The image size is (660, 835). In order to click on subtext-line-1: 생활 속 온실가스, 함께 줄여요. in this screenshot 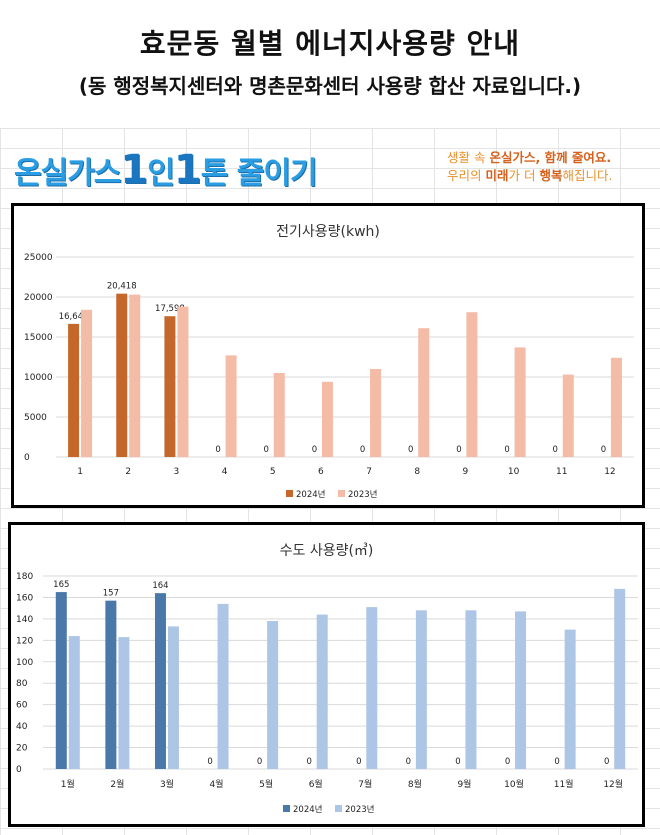, I will do `click(547, 158)`.